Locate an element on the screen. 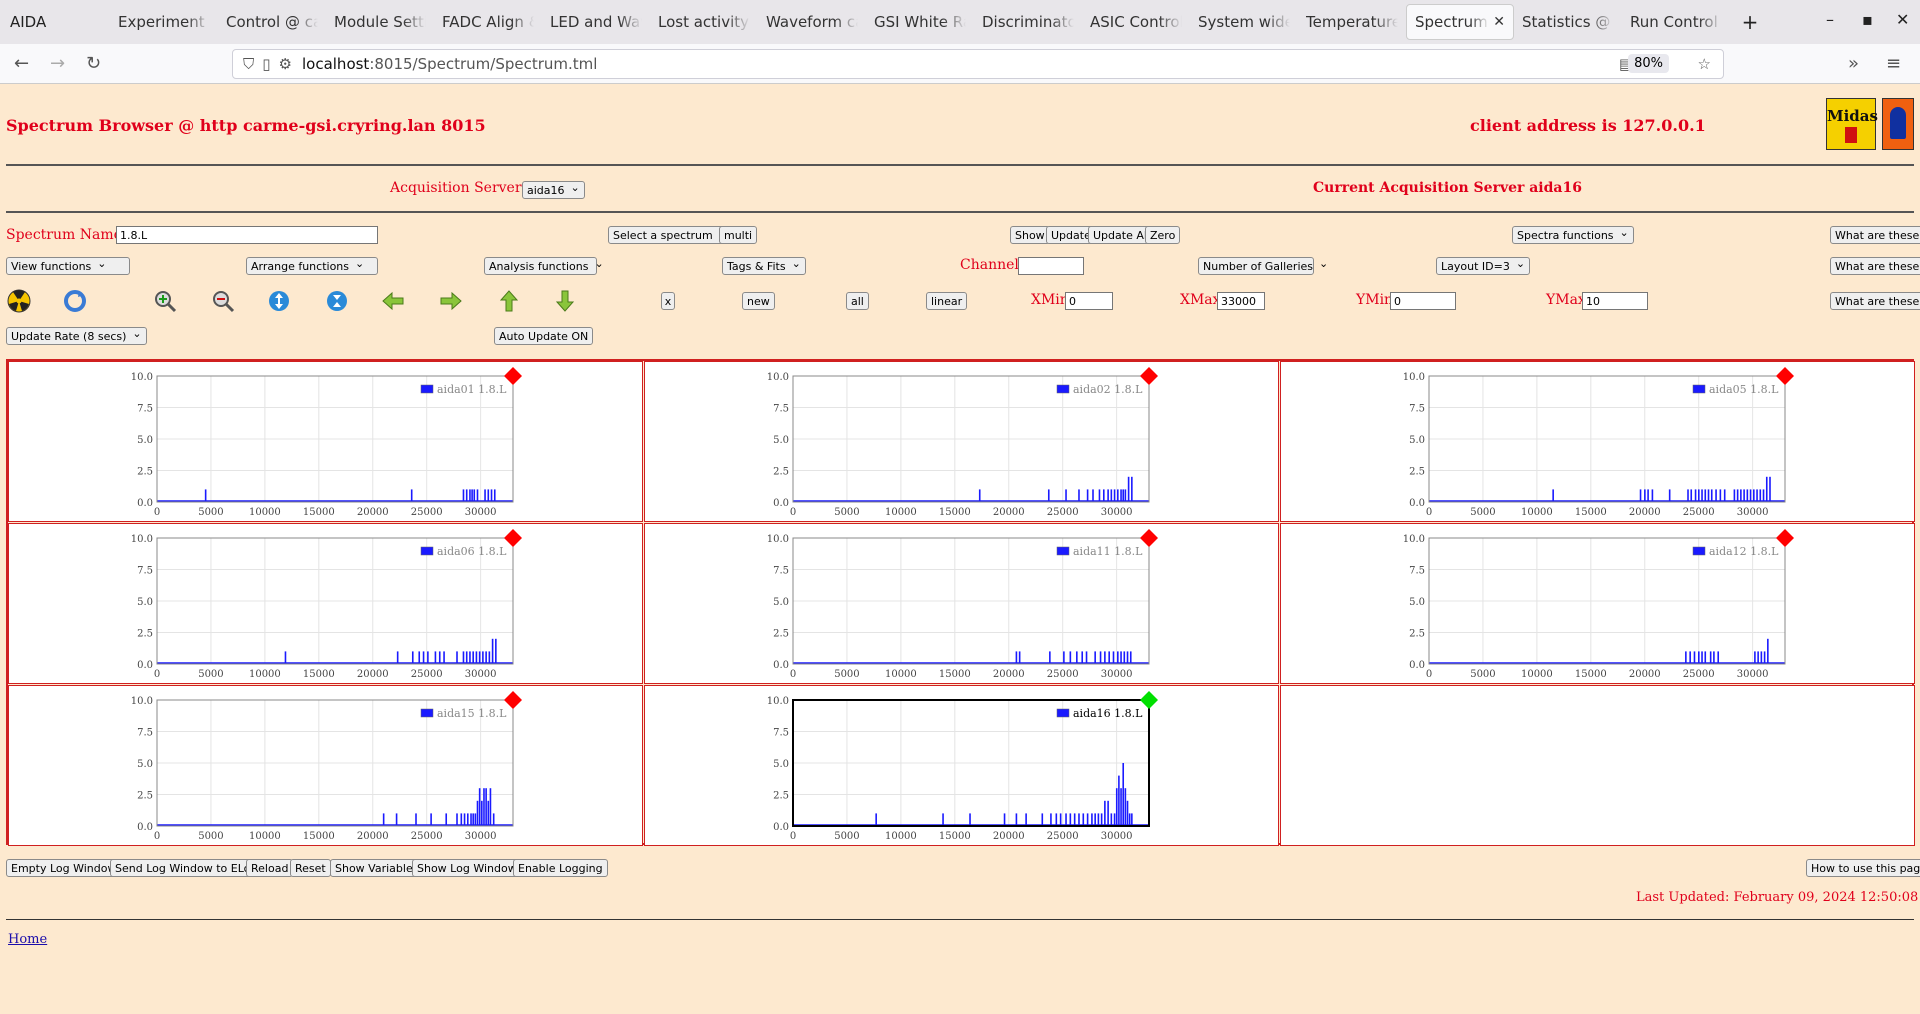  new-tab-button: + is located at coordinates (1750, 22).